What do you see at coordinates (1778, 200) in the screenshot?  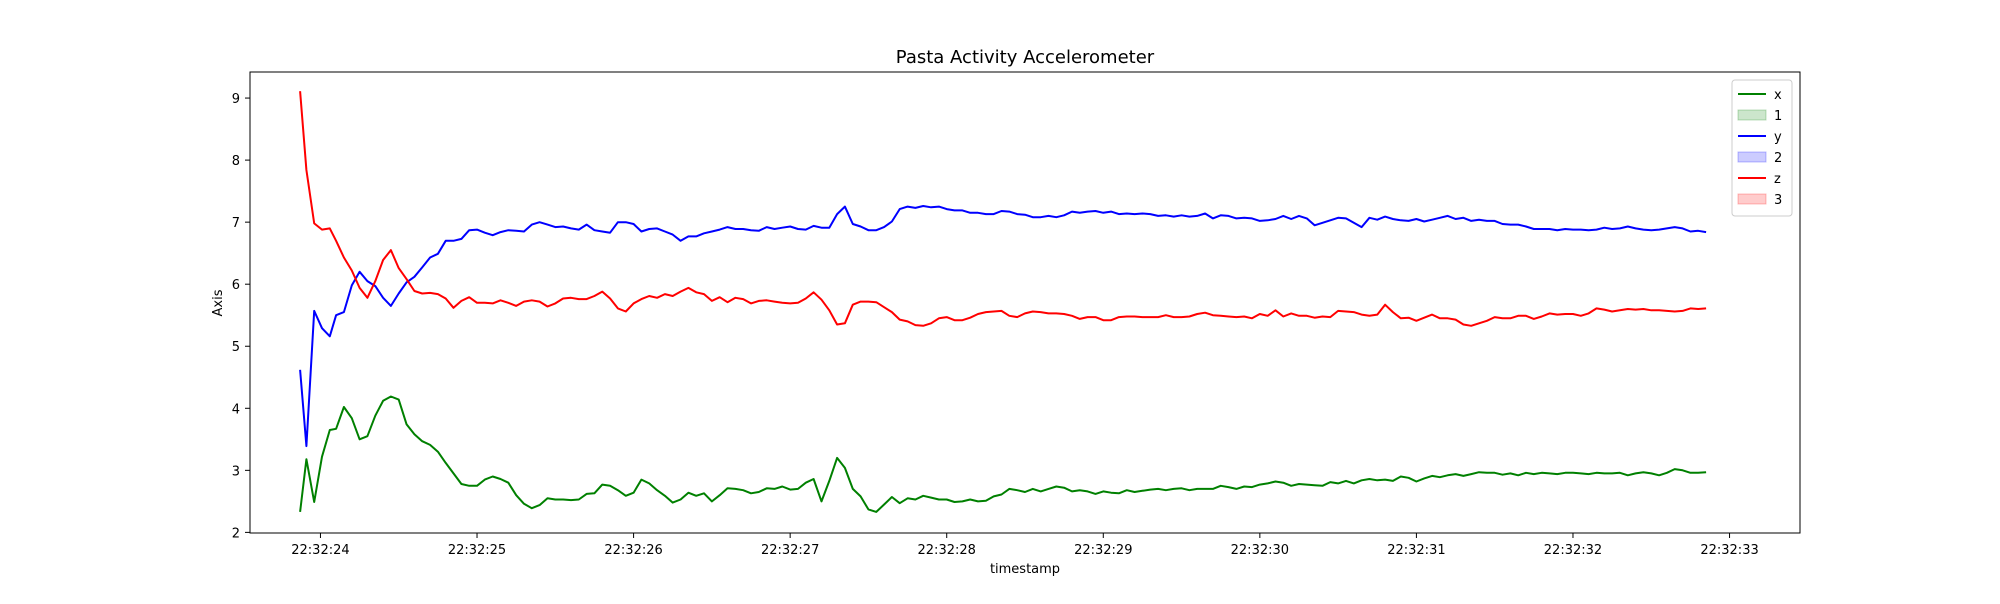 I see `legend-label-3: 3` at bounding box center [1778, 200].